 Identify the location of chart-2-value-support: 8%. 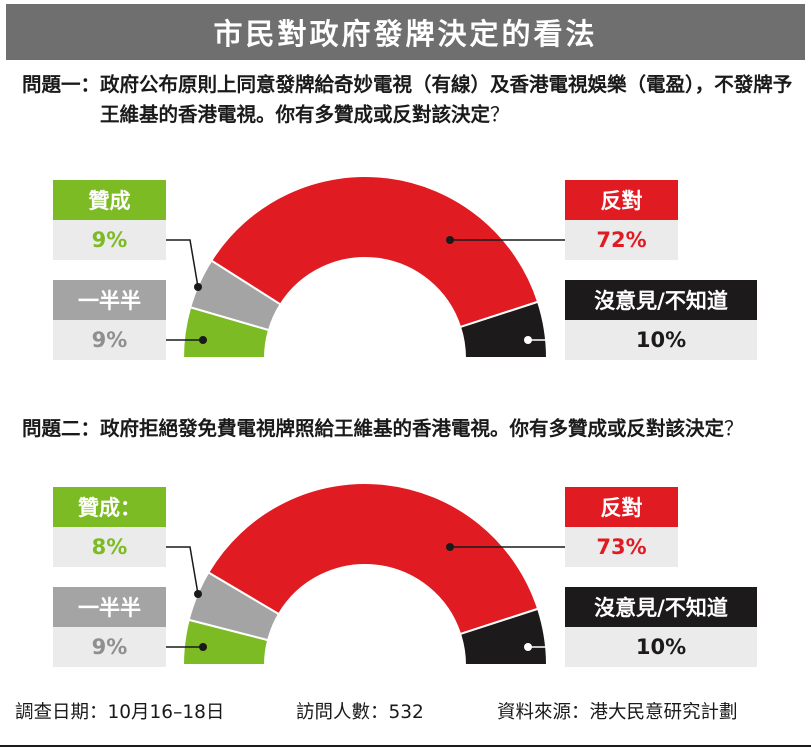
(109, 547).